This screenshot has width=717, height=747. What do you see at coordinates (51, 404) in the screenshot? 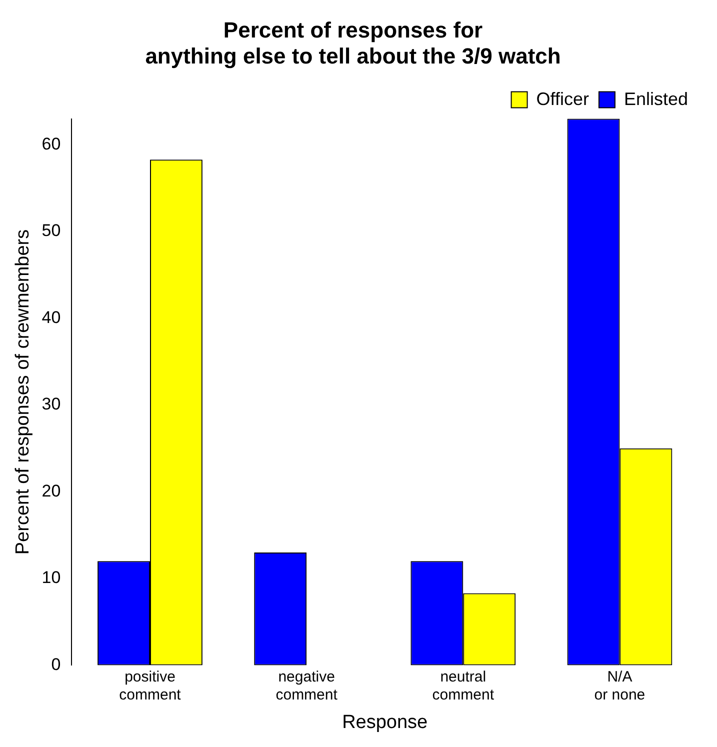
I see `y-tick-label: 30` at bounding box center [51, 404].